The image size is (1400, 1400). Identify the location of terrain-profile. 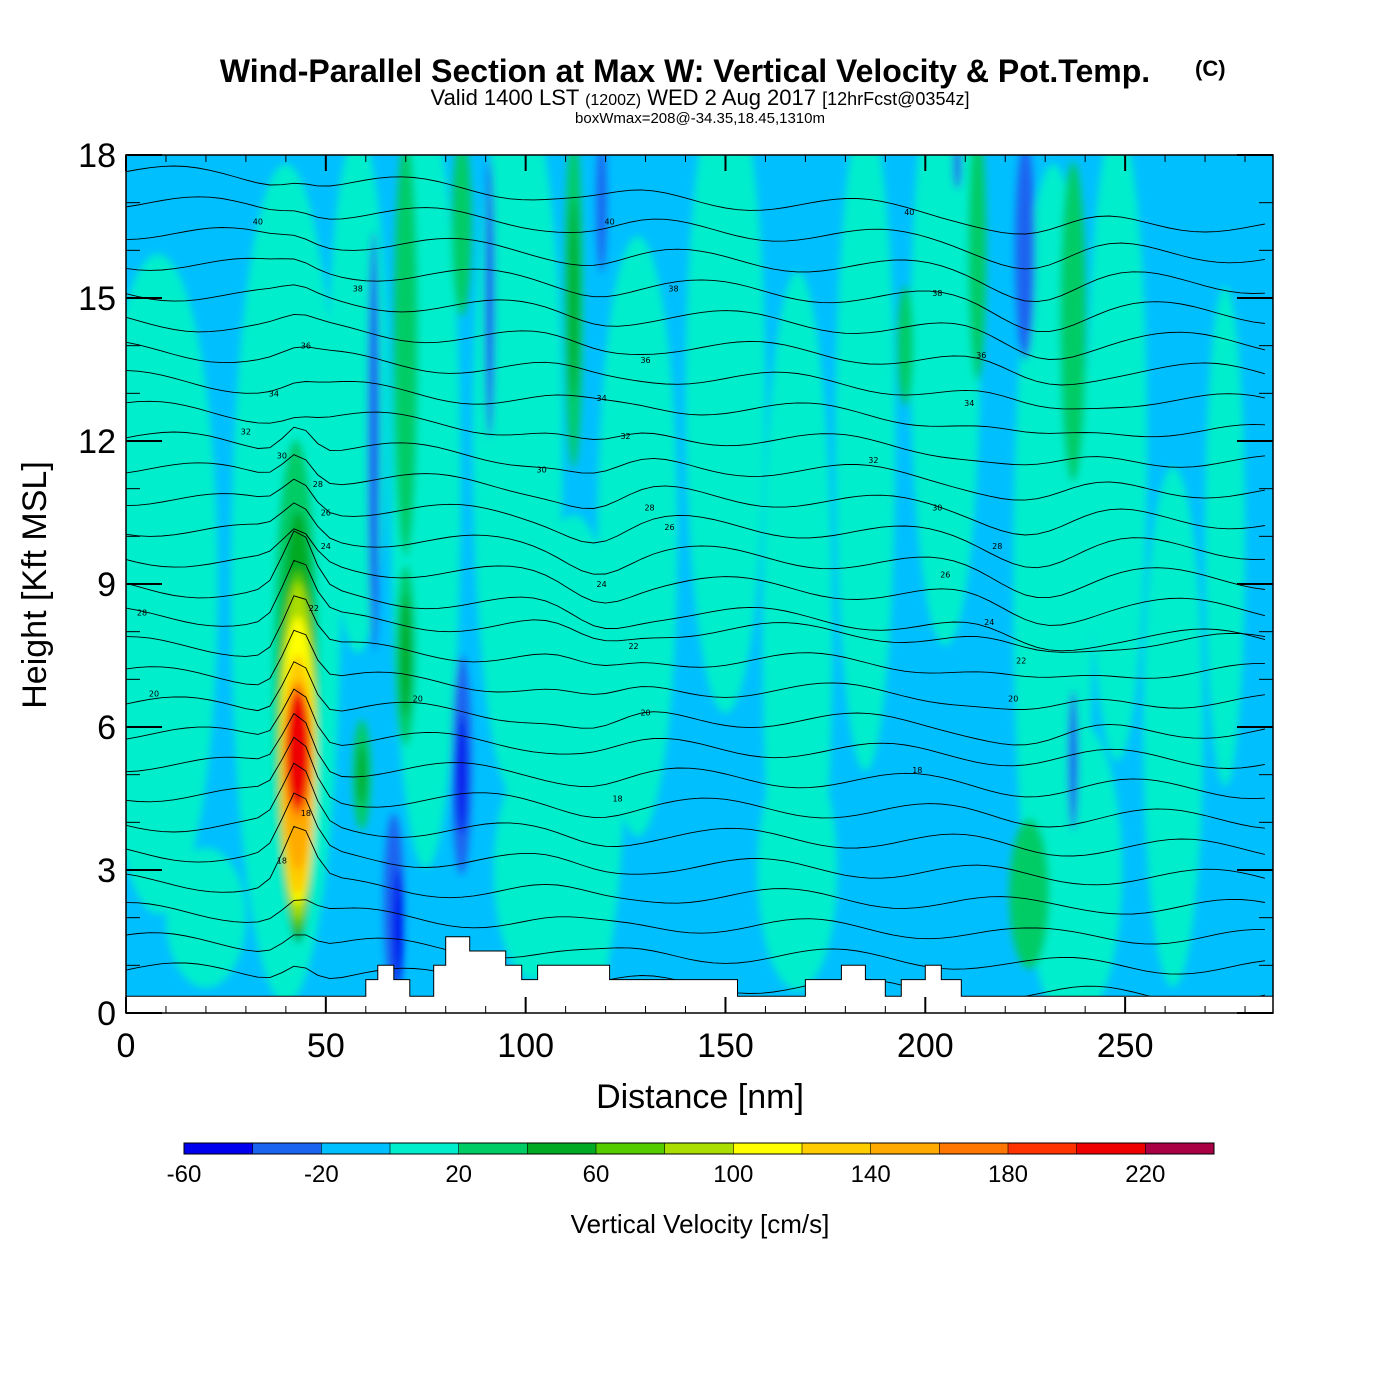
(699, 974).